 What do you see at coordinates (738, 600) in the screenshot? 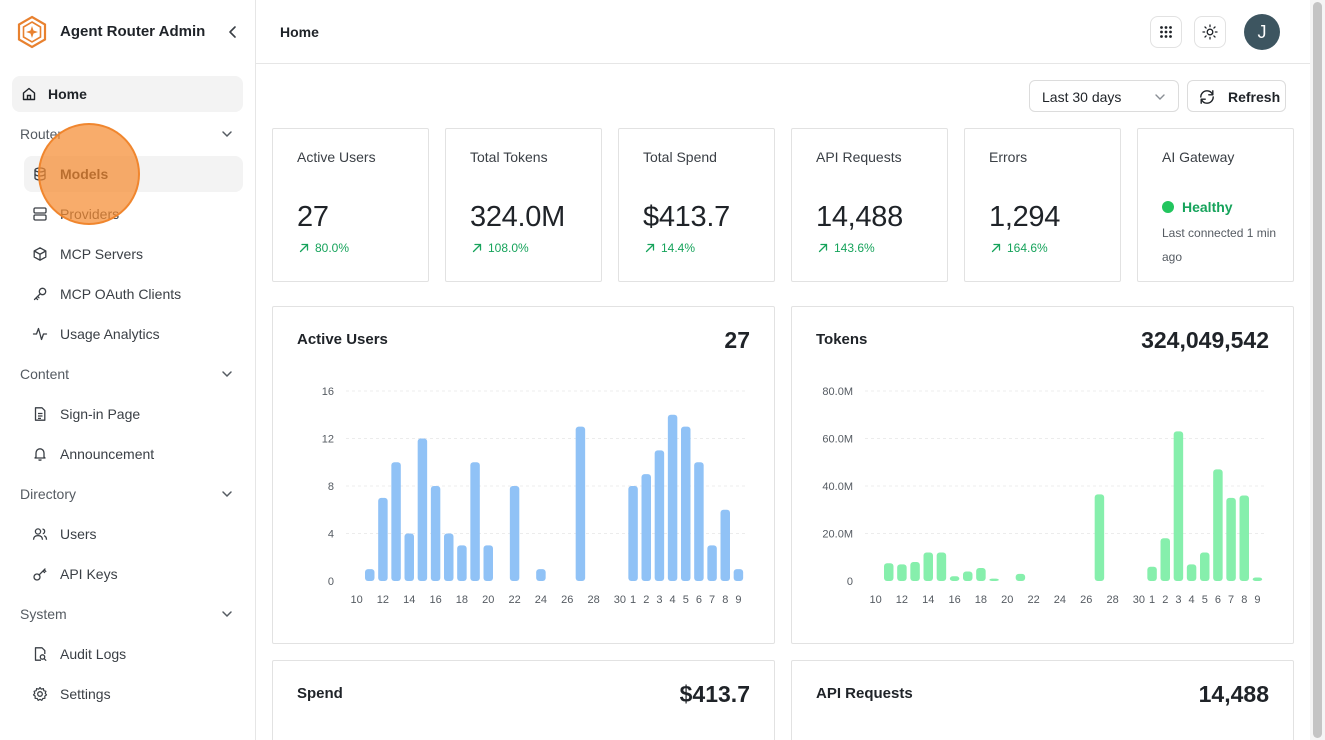
I see `x-tick-label: 9` at bounding box center [738, 600].